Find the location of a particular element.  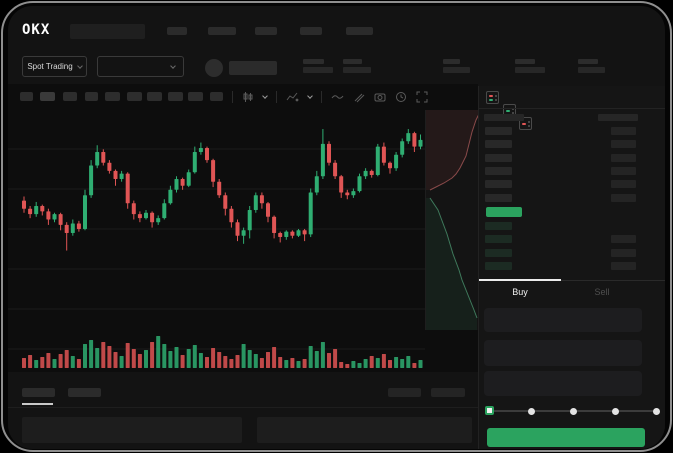

fullscreen-icon is located at coordinates (422, 97).